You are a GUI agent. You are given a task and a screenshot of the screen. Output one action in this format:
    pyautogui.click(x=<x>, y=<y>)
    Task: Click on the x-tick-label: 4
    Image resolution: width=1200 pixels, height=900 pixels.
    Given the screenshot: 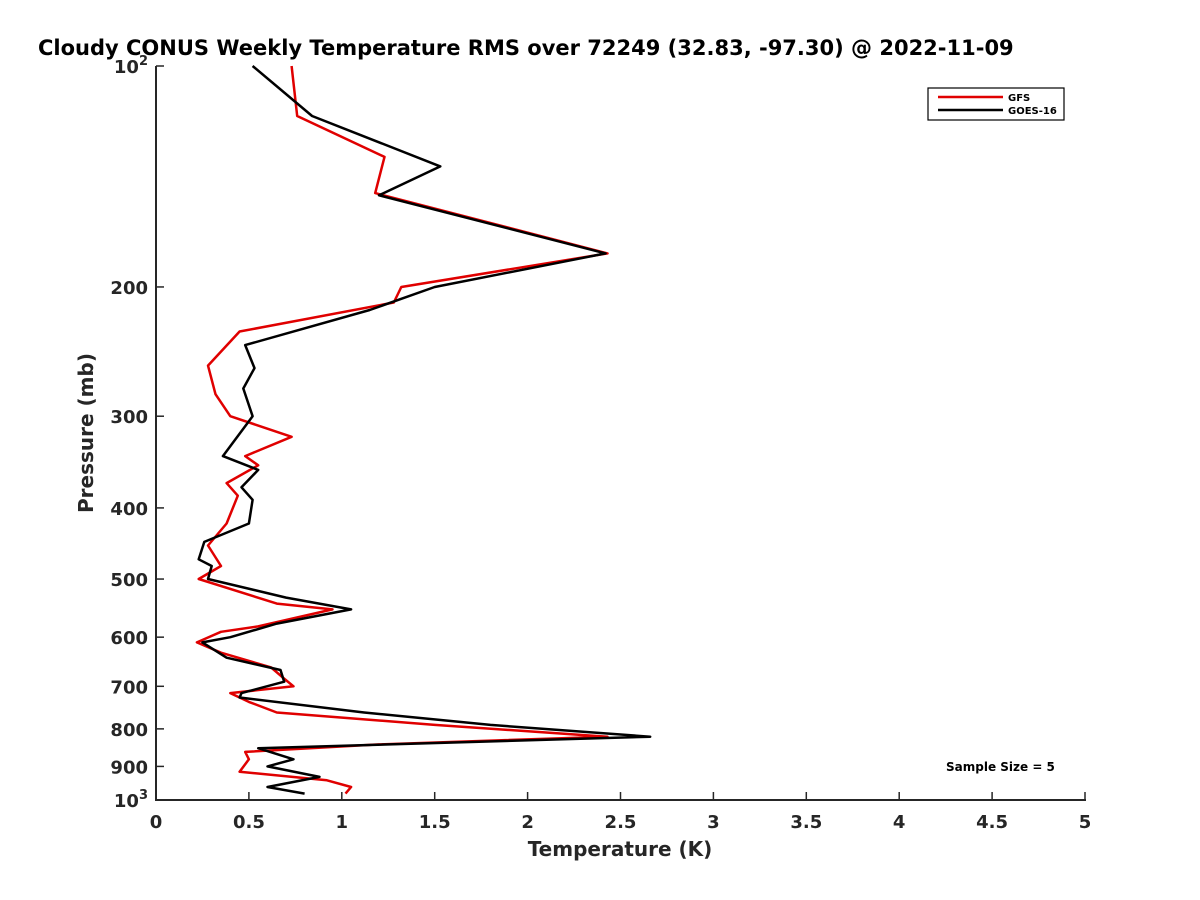 What is the action you would take?
    pyautogui.click(x=899, y=822)
    